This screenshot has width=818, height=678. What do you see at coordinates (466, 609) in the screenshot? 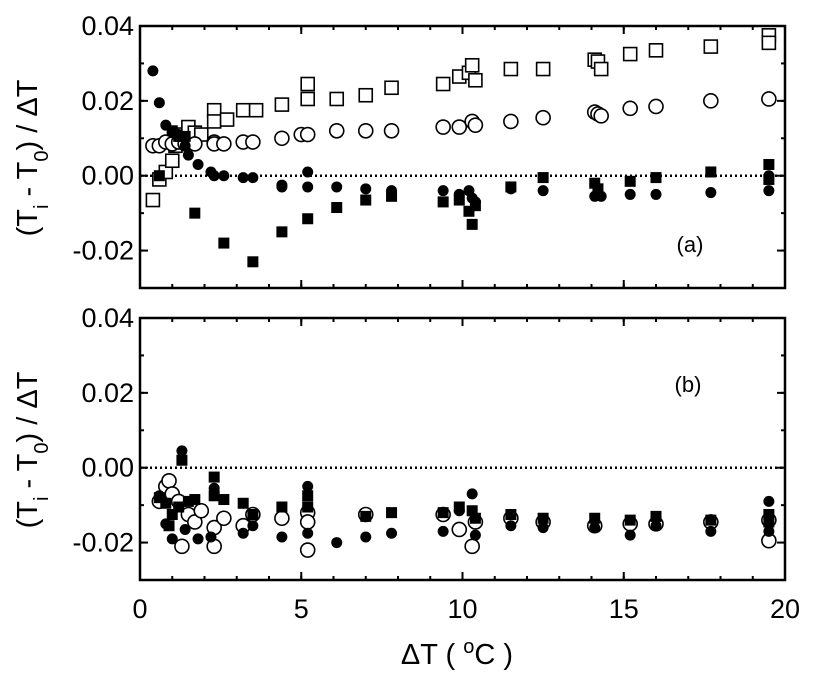
I see `x-axis-ticks: 0 5 10 15 20` at bounding box center [466, 609].